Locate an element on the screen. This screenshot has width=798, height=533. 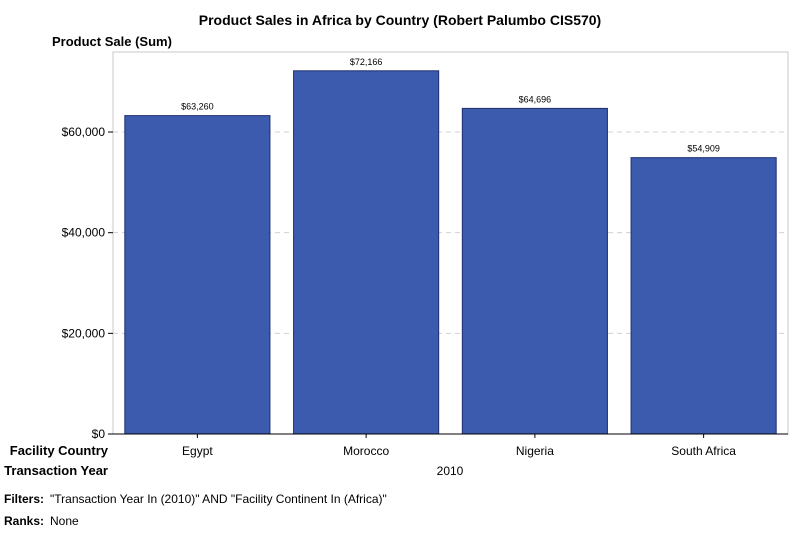
category-label: Nigeria is located at coordinates (535, 451).